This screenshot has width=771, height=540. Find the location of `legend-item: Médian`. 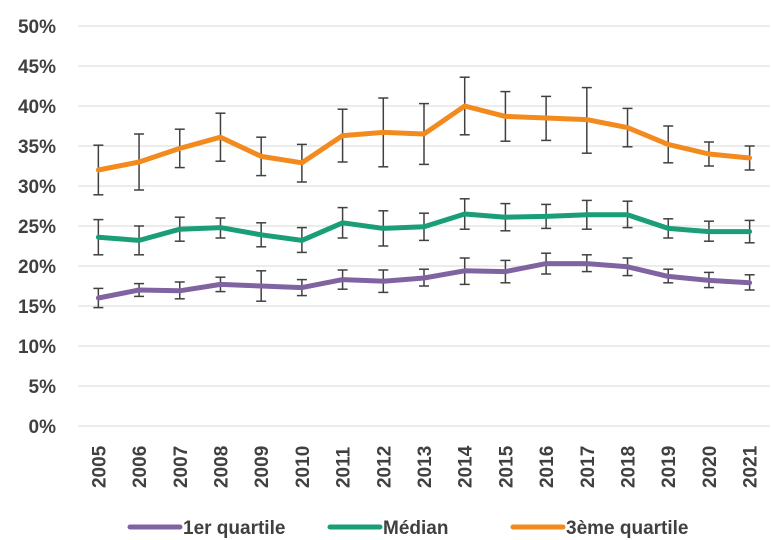

legend-item: Médian is located at coordinates (387, 528).